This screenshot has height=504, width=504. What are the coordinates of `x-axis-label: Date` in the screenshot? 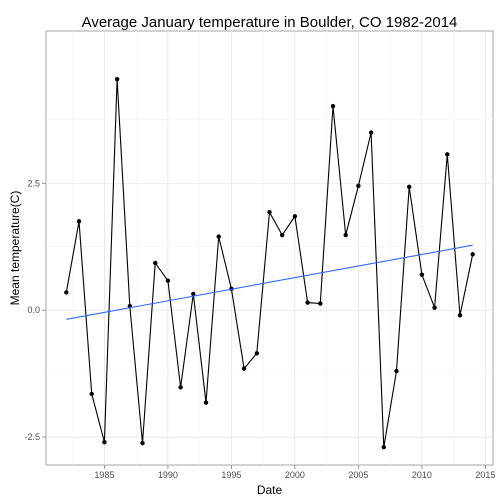 It's located at (270, 490).